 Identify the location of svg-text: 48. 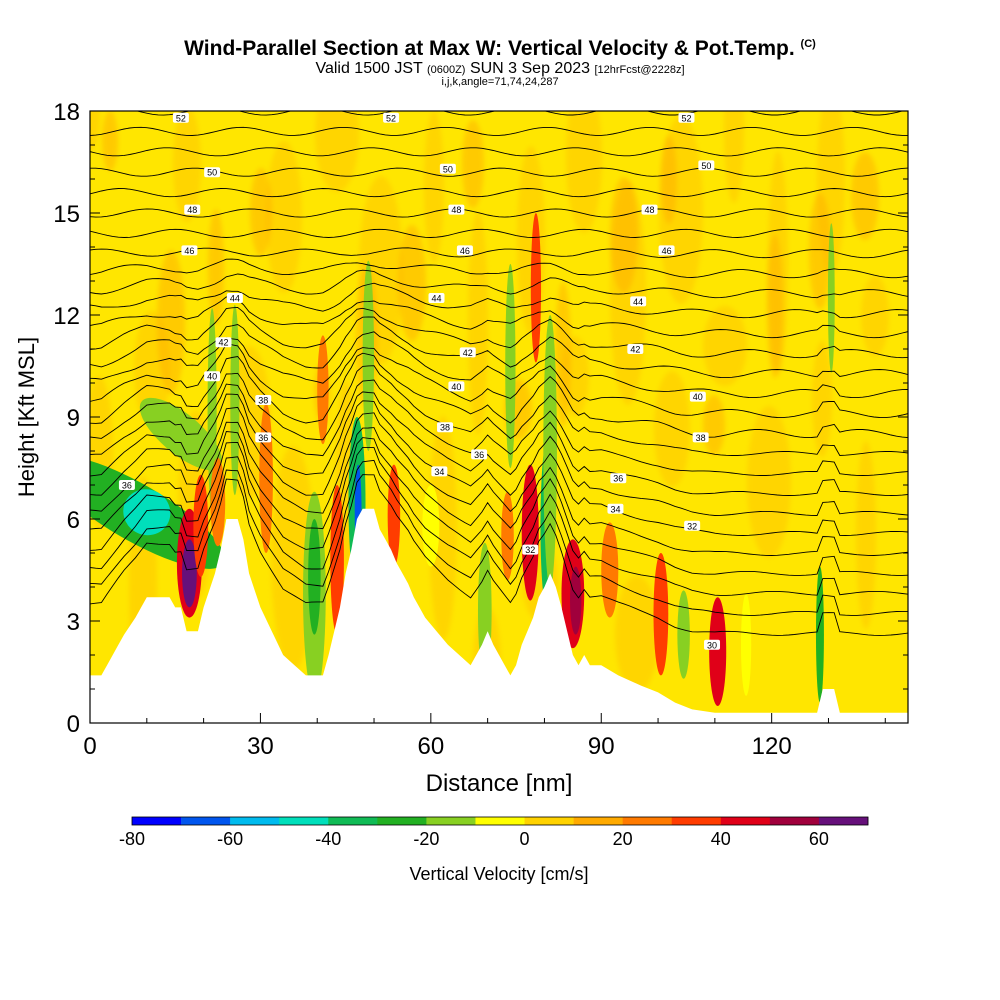
(192, 210).